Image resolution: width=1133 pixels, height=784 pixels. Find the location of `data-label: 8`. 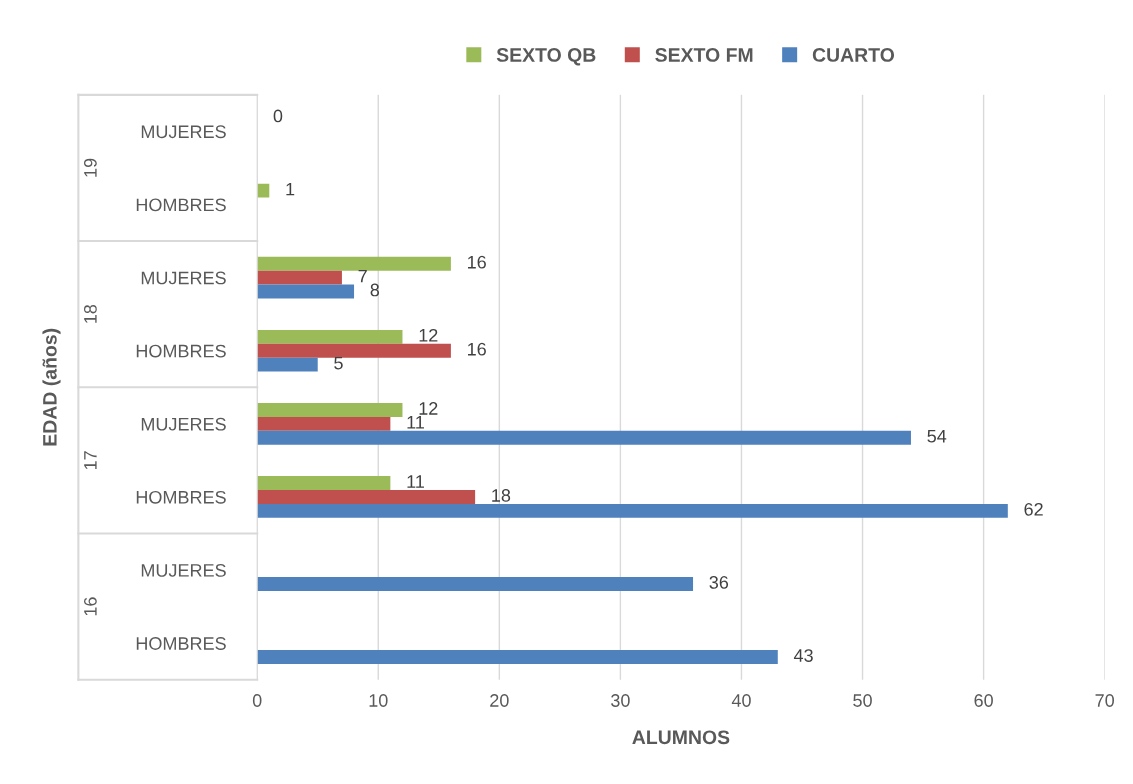

data-label: 8 is located at coordinates (375, 290).